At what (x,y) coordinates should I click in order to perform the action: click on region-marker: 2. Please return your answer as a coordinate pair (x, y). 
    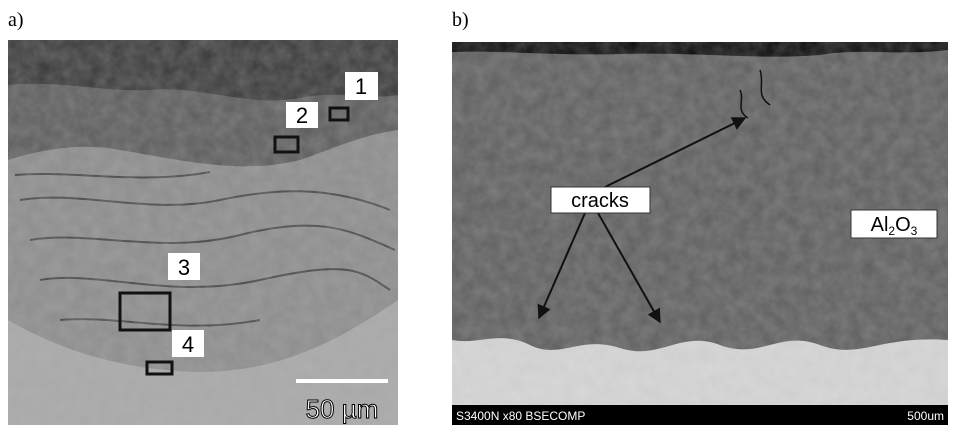
    Looking at the image, I should click on (302, 115).